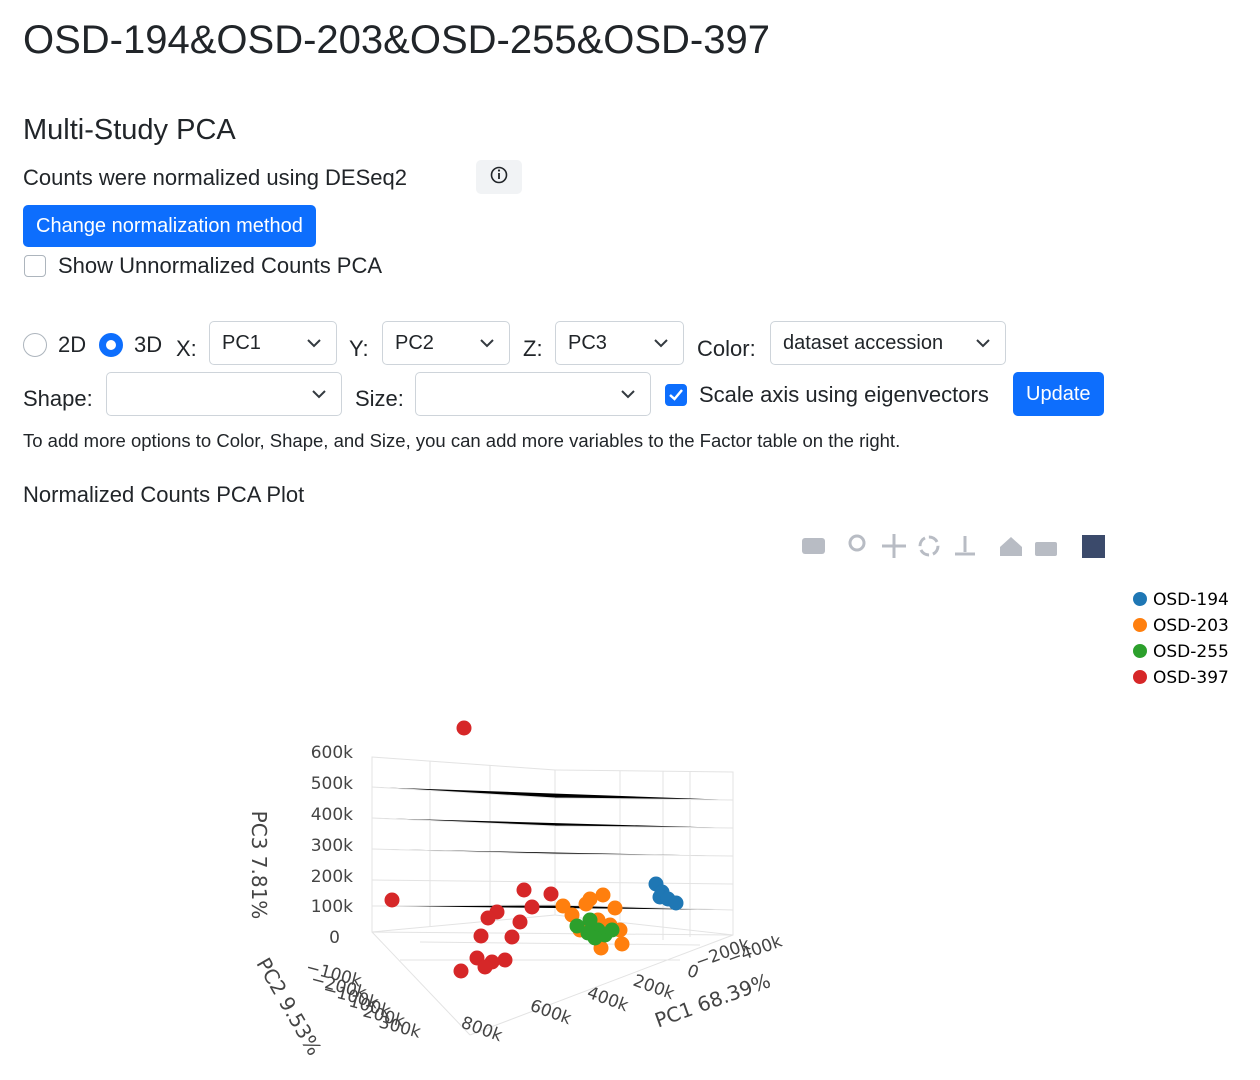 The height and width of the screenshot is (1080, 1260). I want to click on turntable-icon, so click(965, 546).